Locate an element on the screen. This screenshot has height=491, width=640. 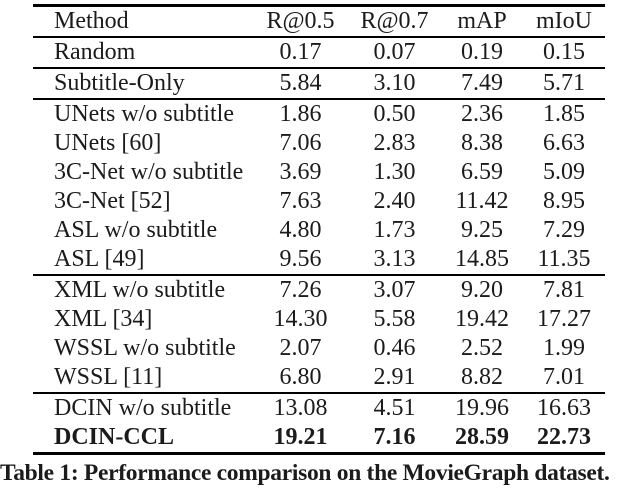
table-row: DCIN-CCL 19.21 7.16 28.59 22.73 is located at coordinates (319, 438).